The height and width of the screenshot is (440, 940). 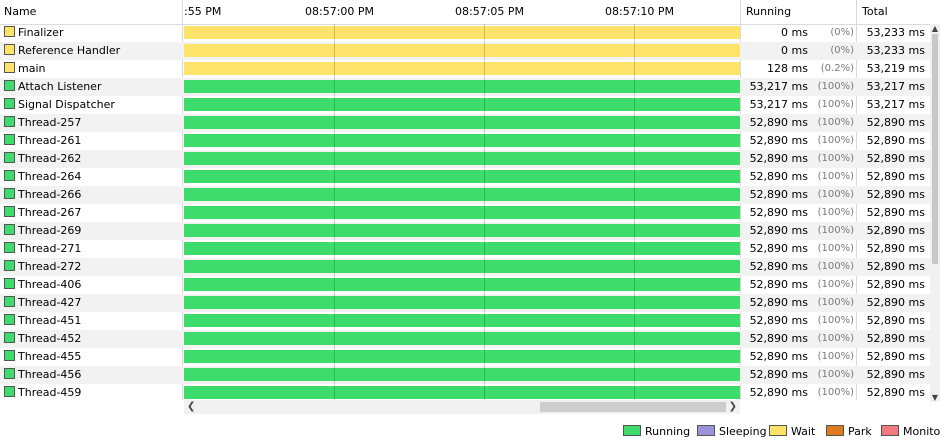 I want to click on total-time: 53,217 ms, so click(x=895, y=86).